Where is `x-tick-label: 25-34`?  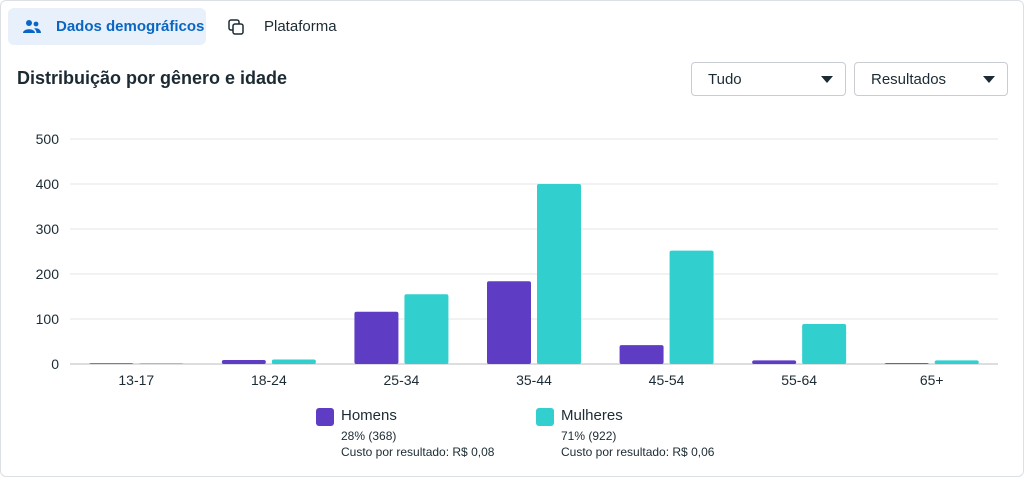 x-tick-label: 25-34 is located at coordinates (402, 380).